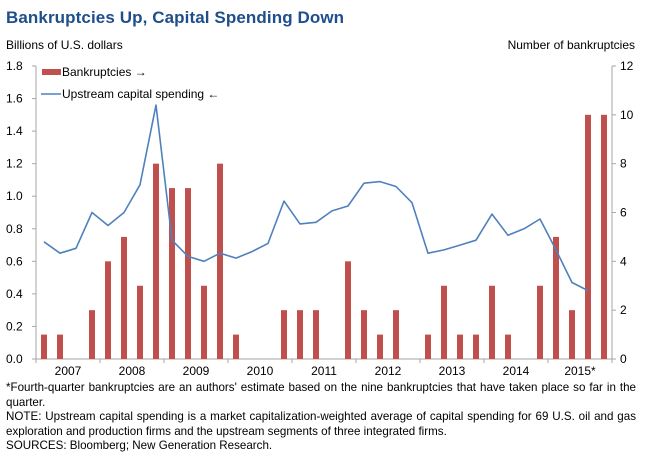 The height and width of the screenshot is (471, 649). Describe the element at coordinates (324, 371) in the screenshot. I see `x-tick-label: 2011` at that location.